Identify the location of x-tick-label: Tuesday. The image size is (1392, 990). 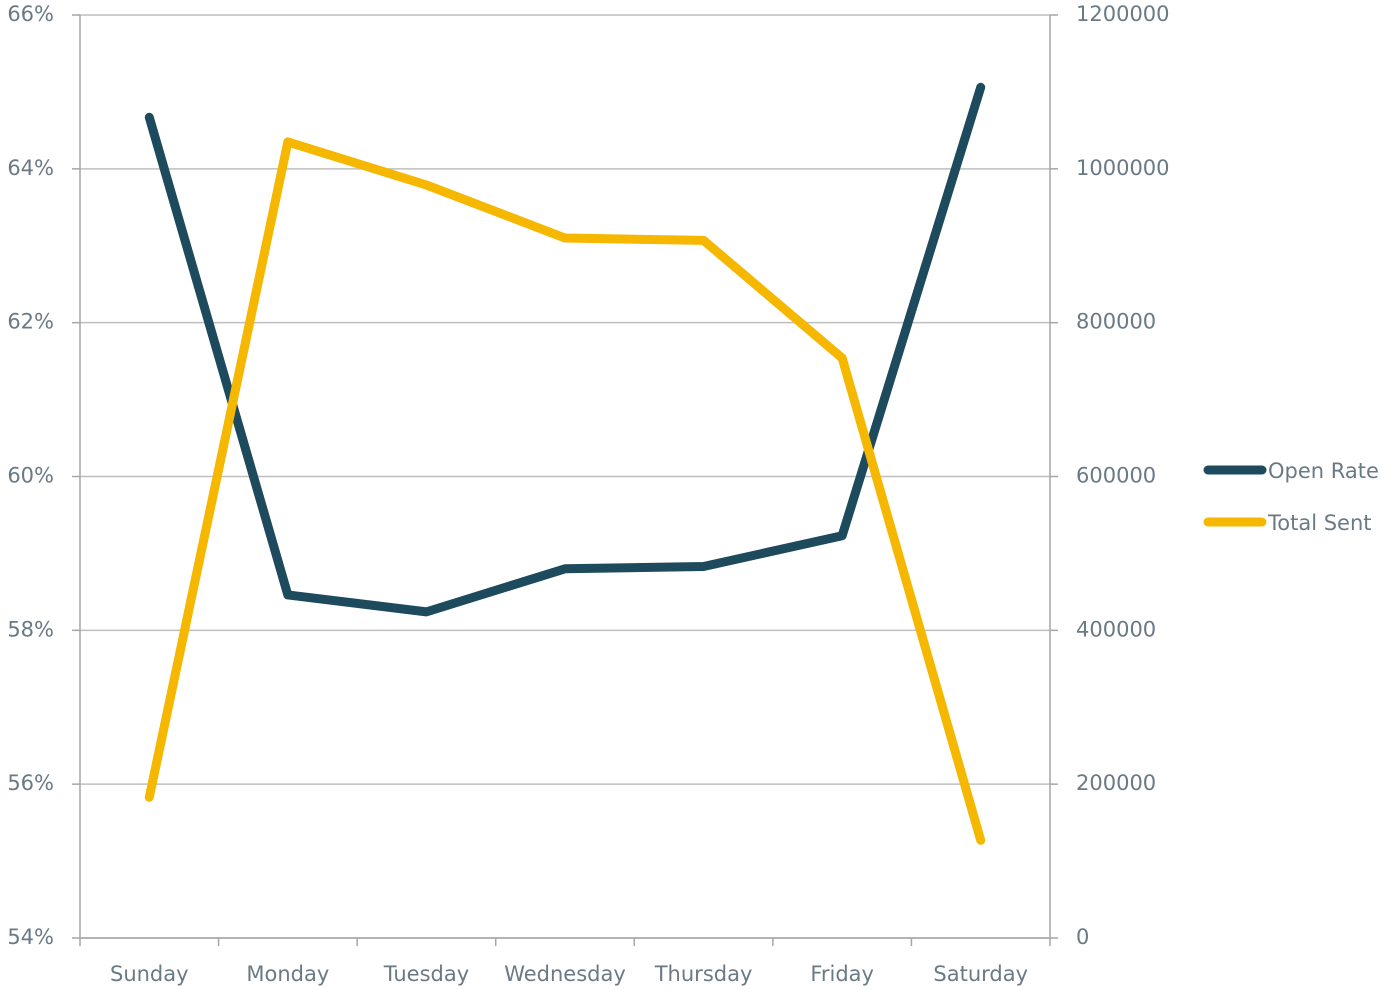
(426, 974).